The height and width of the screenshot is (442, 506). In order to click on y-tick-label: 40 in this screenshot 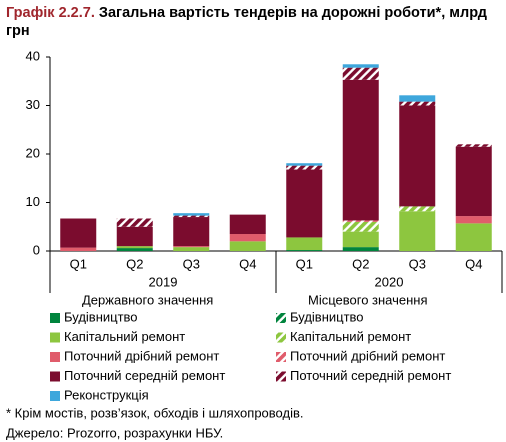, I will do `click(33, 55)`.